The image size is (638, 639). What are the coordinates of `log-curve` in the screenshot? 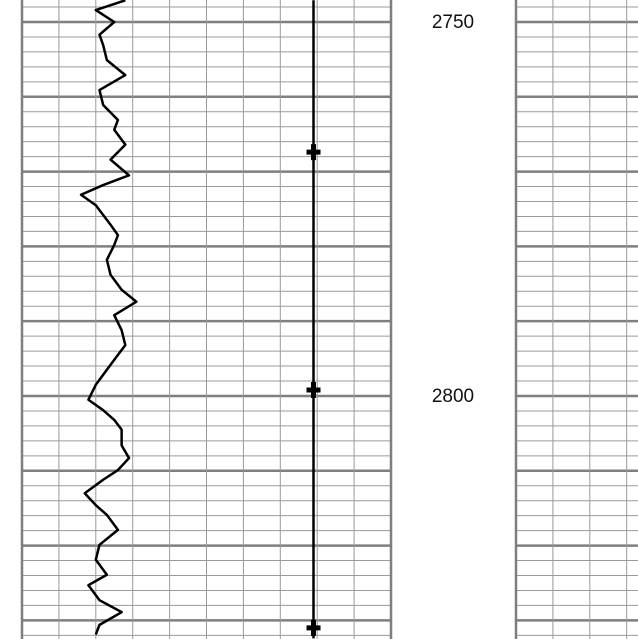 It's located at (108, 318).